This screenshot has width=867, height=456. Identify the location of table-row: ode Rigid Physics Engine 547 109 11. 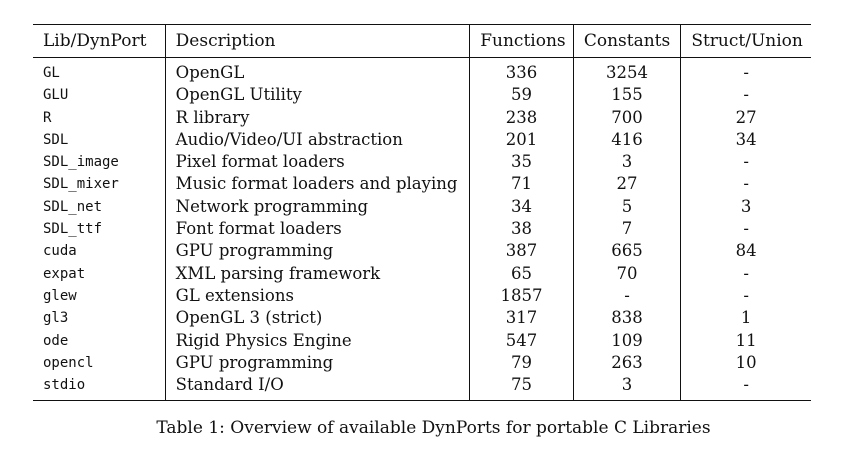
(422, 340).